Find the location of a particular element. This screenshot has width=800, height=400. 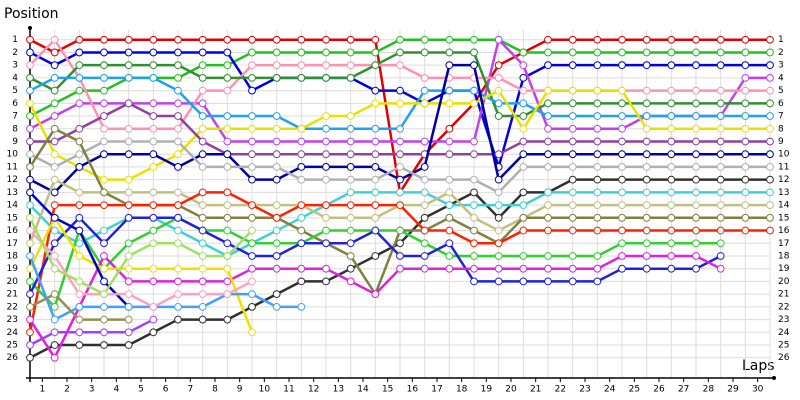

y-tick-label-right: 25 is located at coordinates (783, 346).